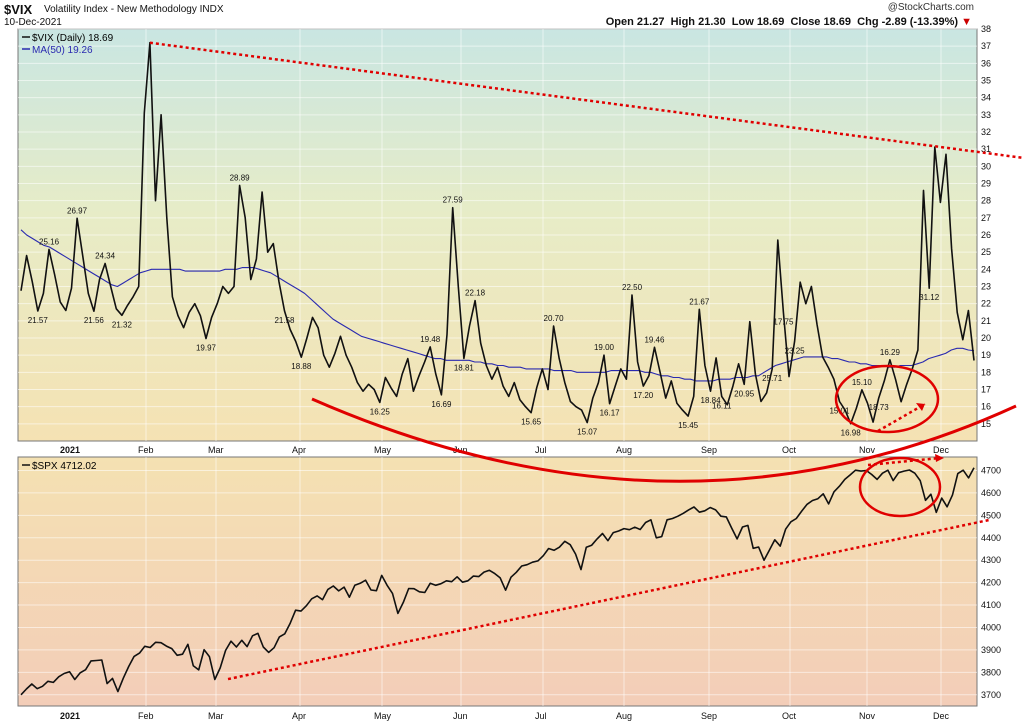 This screenshot has width=1024, height=724. I want to click on vix-point-label: 19.00, so click(604, 347).